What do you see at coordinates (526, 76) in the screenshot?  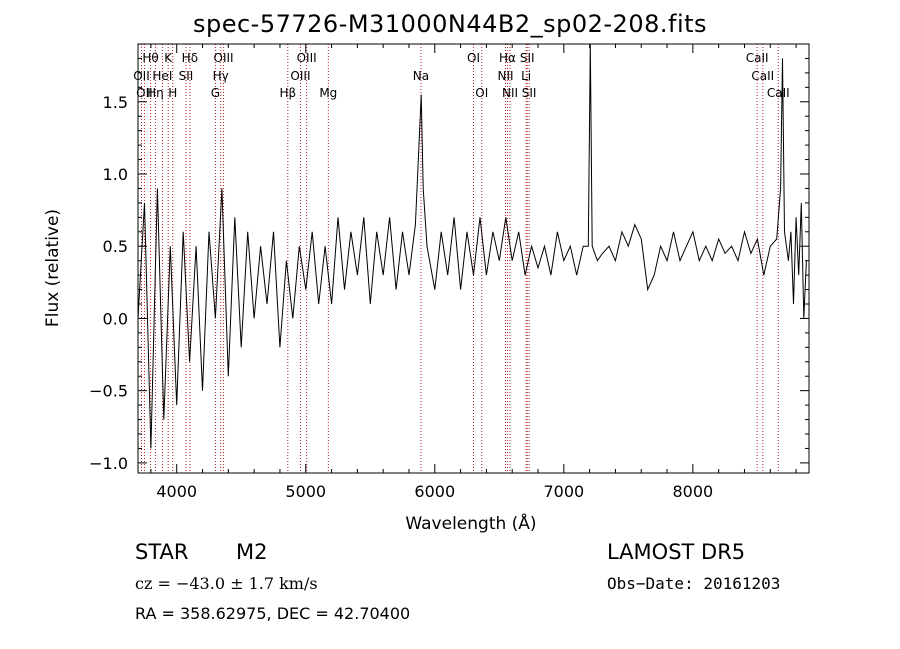 I see `line-label: Li` at bounding box center [526, 76].